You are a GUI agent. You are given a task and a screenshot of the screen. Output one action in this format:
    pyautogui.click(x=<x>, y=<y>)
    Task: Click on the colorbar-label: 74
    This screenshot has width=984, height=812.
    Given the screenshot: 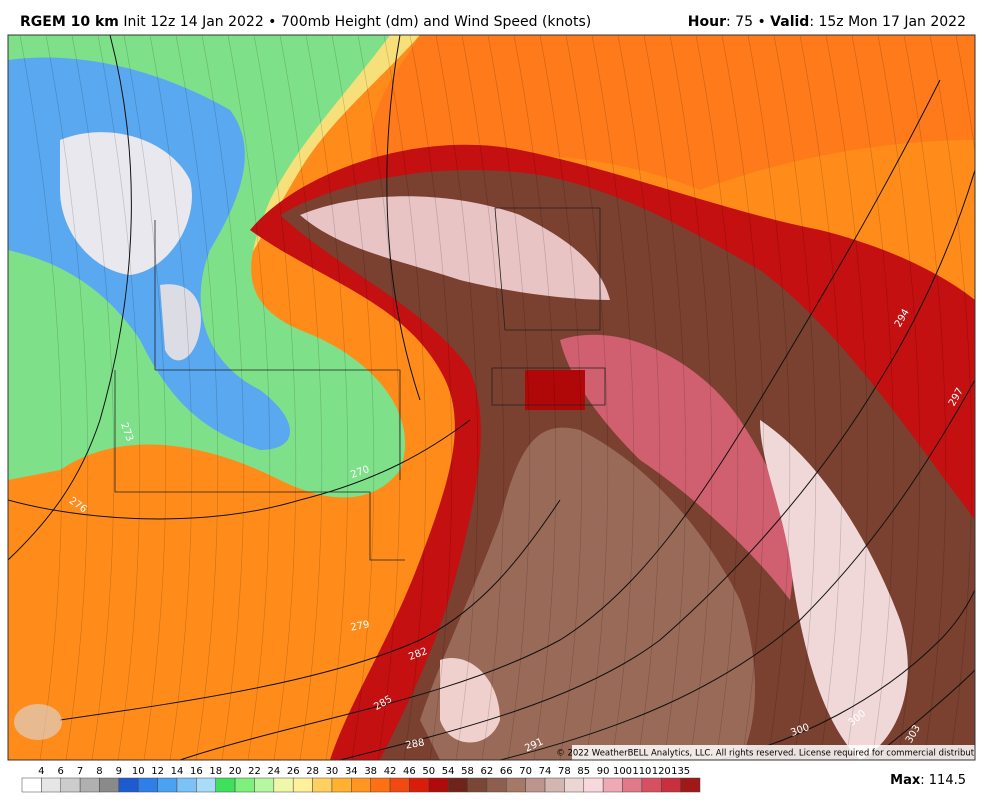 What is the action you would take?
    pyautogui.click(x=545, y=771)
    